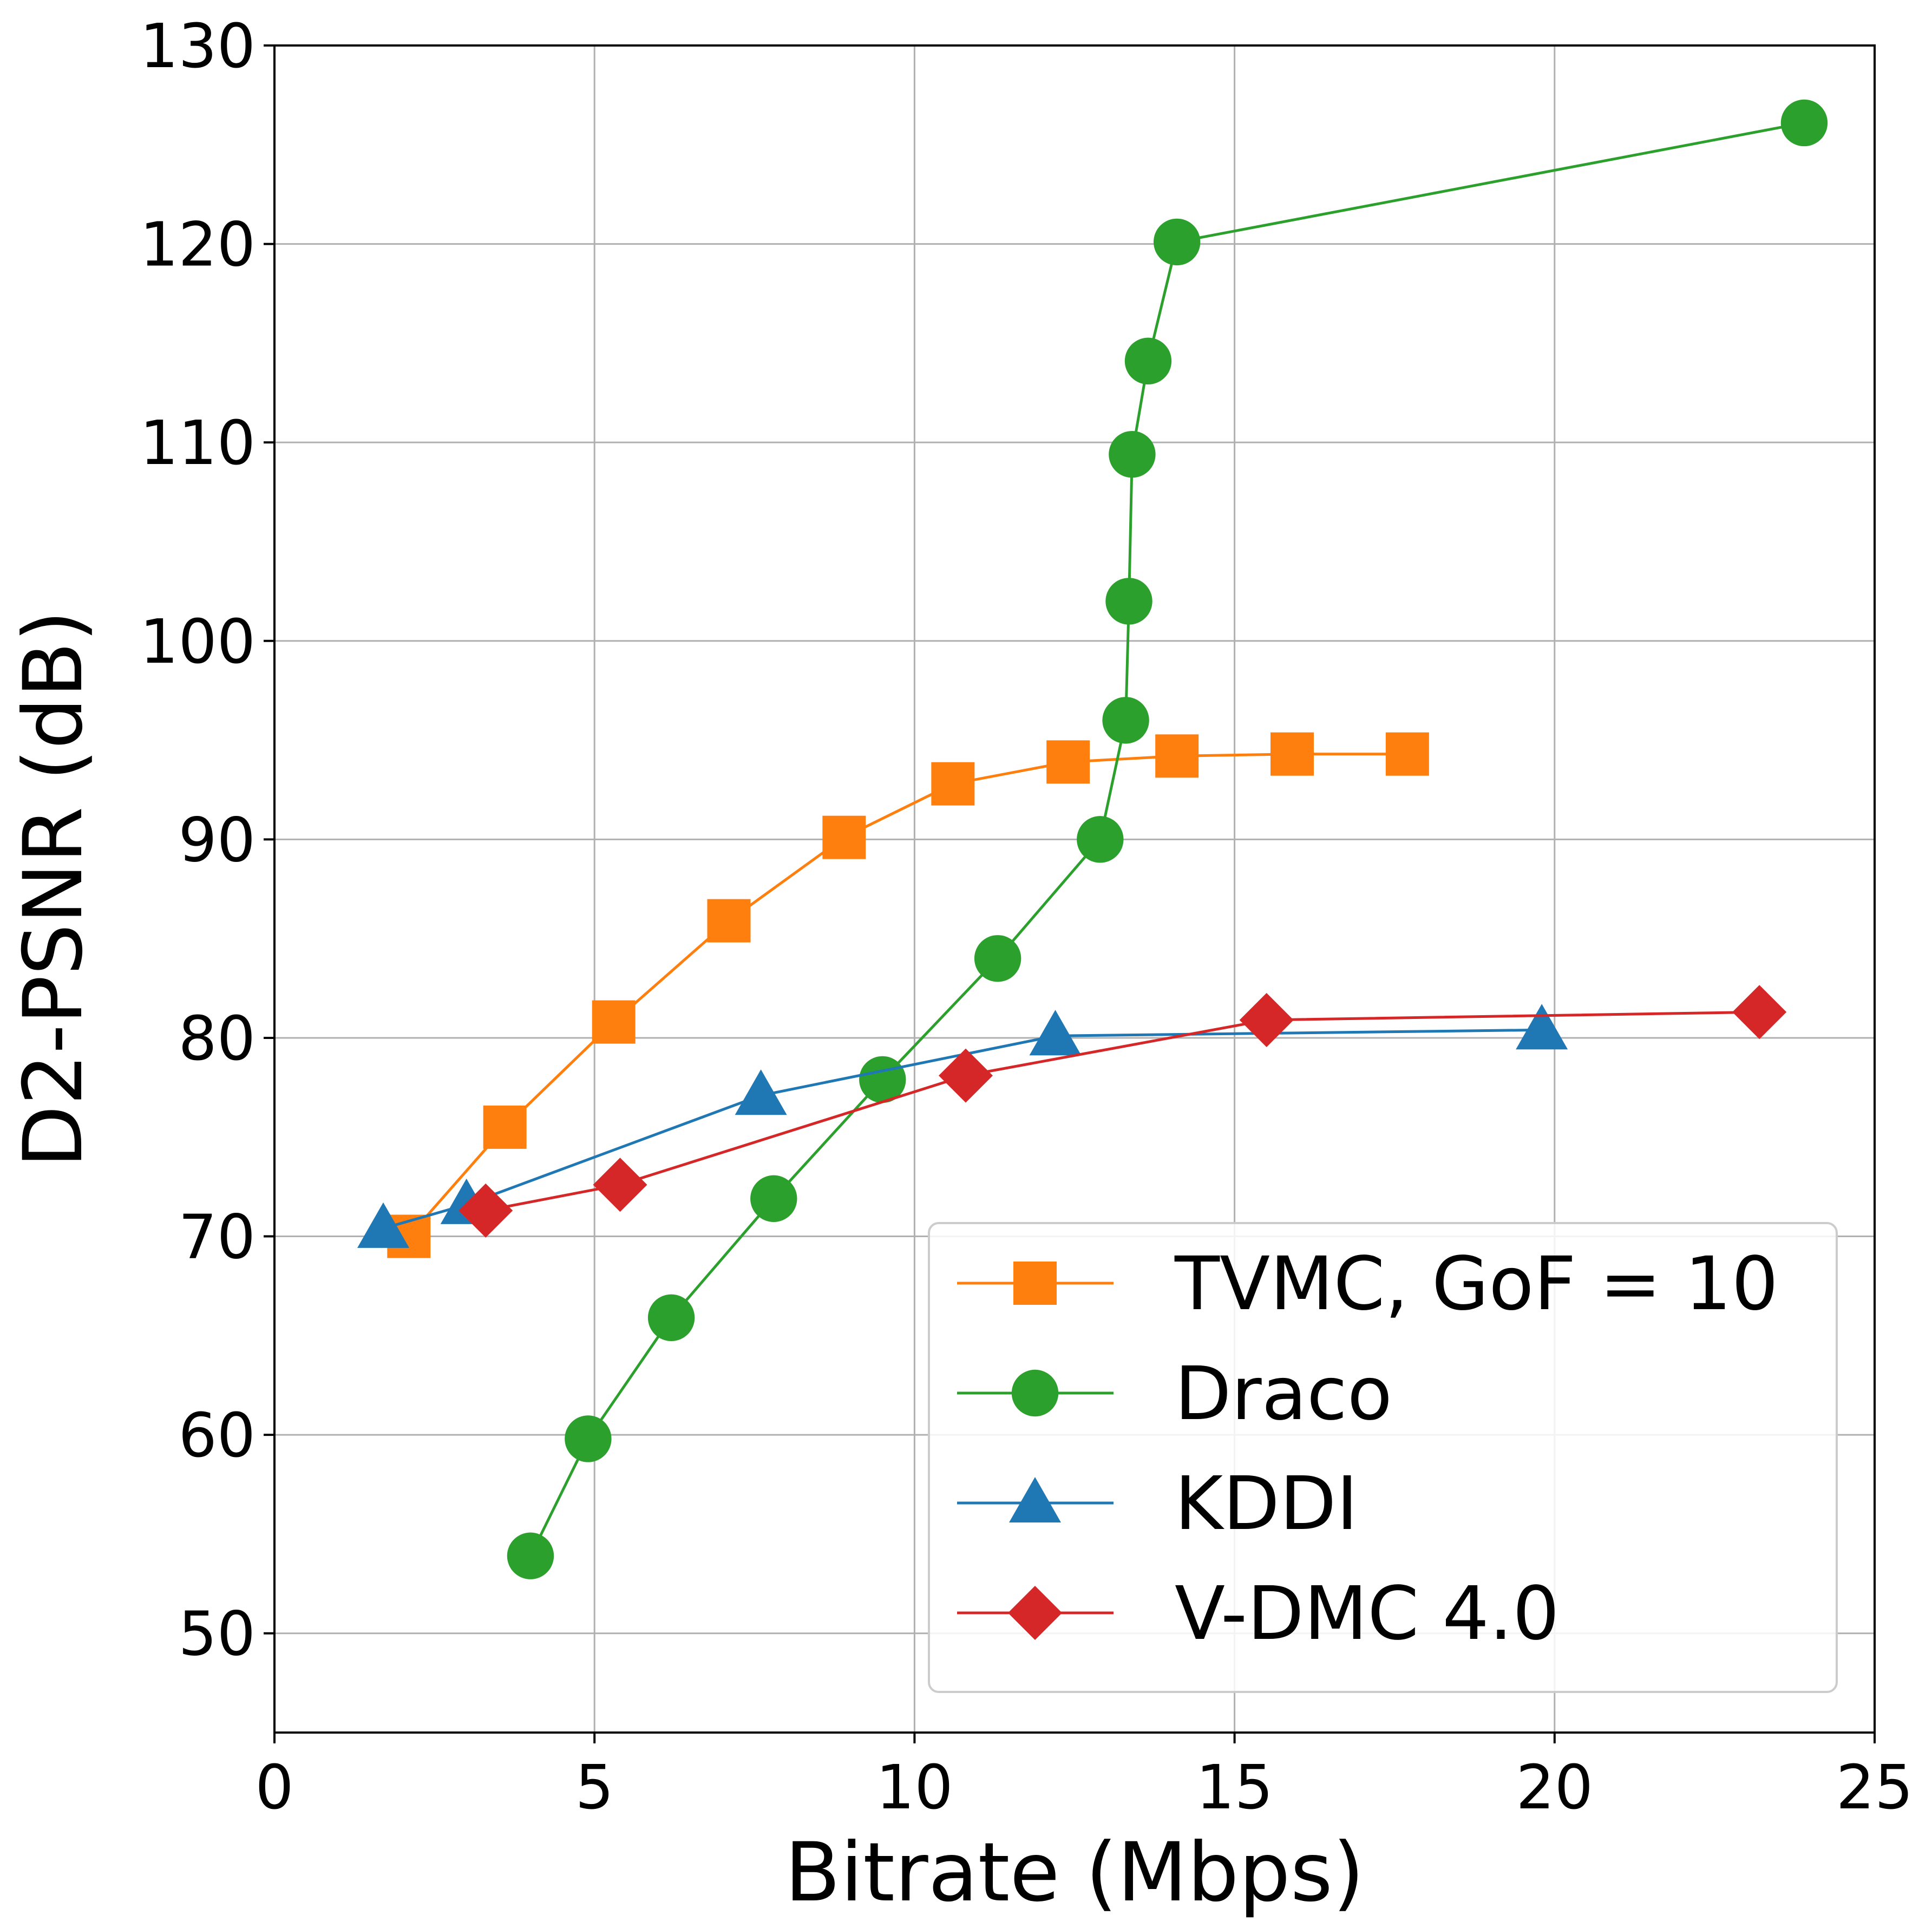 The height and width of the screenshot is (1928, 1932). I want to click on legend-box, so click(1383, 1458).